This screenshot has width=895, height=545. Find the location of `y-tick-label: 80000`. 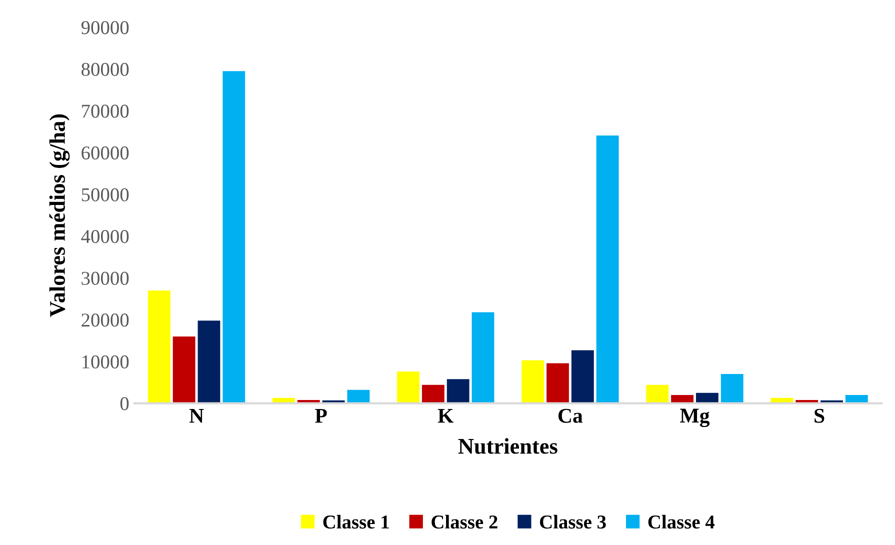

y-tick-label: 80000 is located at coordinates (105, 69).